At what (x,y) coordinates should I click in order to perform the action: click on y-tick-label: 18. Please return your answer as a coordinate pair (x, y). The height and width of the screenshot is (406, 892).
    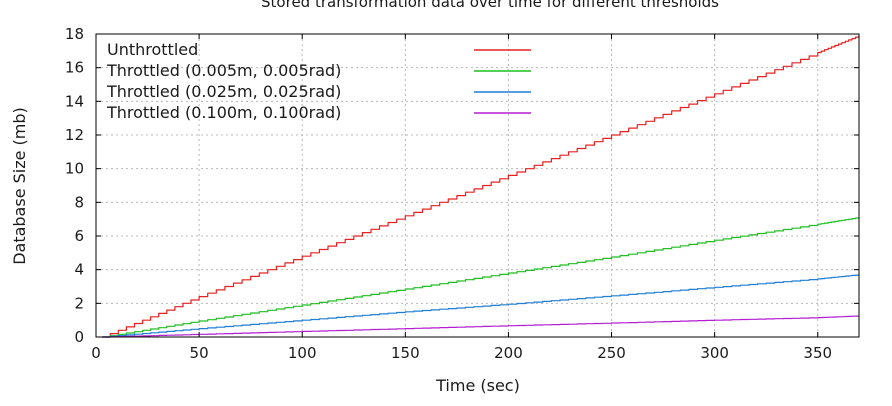
    Looking at the image, I should click on (74, 34).